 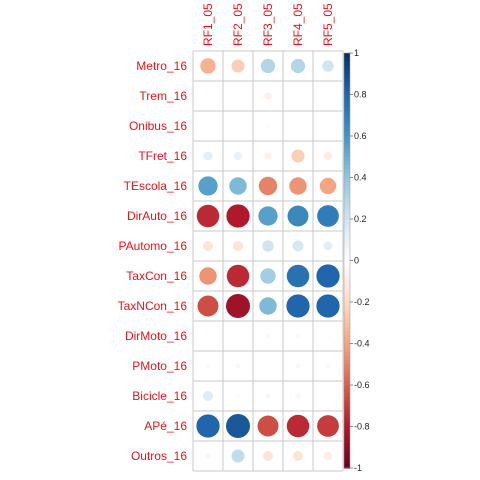 I want to click on row-label: Bicicle_16, so click(x=159, y=396).